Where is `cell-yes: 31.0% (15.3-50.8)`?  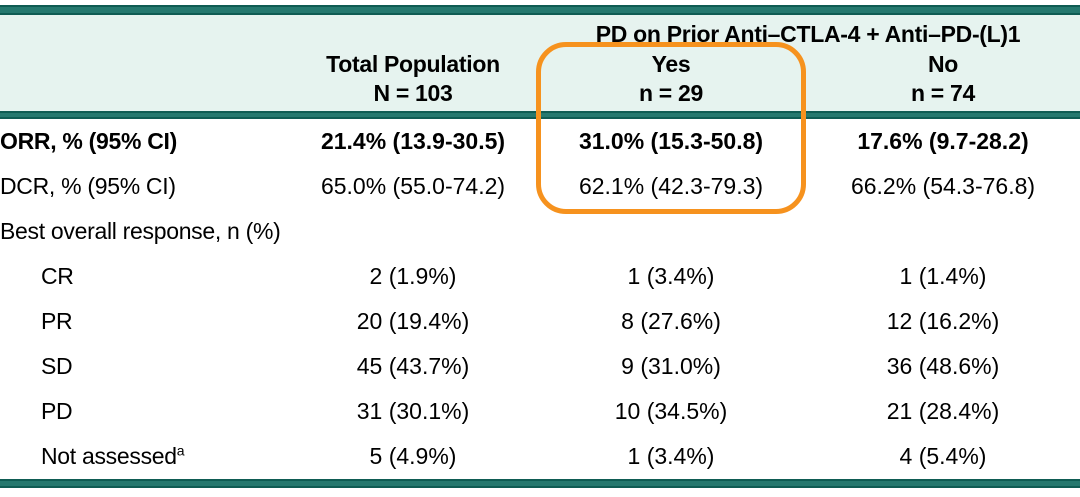
cell-yes: 31.0% (15.3-50.8) is located at coordinates (671, 141).